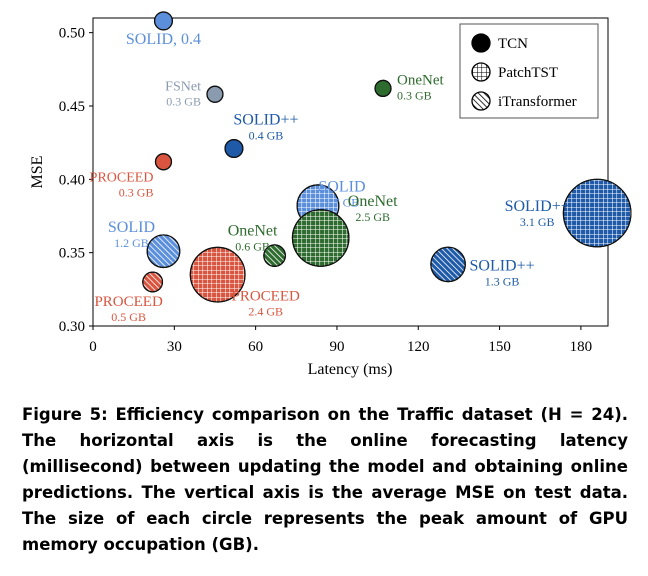  I want to click on point-solid-itransformer, so click(163, 251).